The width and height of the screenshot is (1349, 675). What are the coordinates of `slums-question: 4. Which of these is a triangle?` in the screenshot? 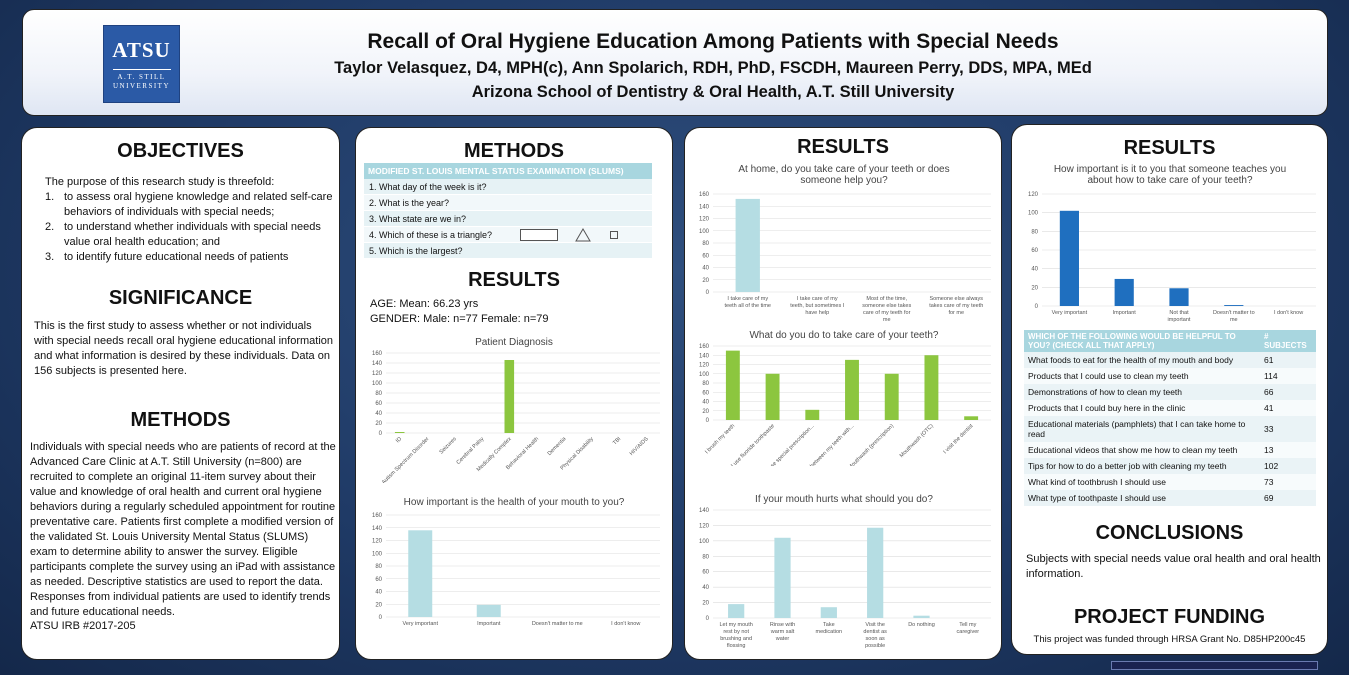 It's located at (431, 235).